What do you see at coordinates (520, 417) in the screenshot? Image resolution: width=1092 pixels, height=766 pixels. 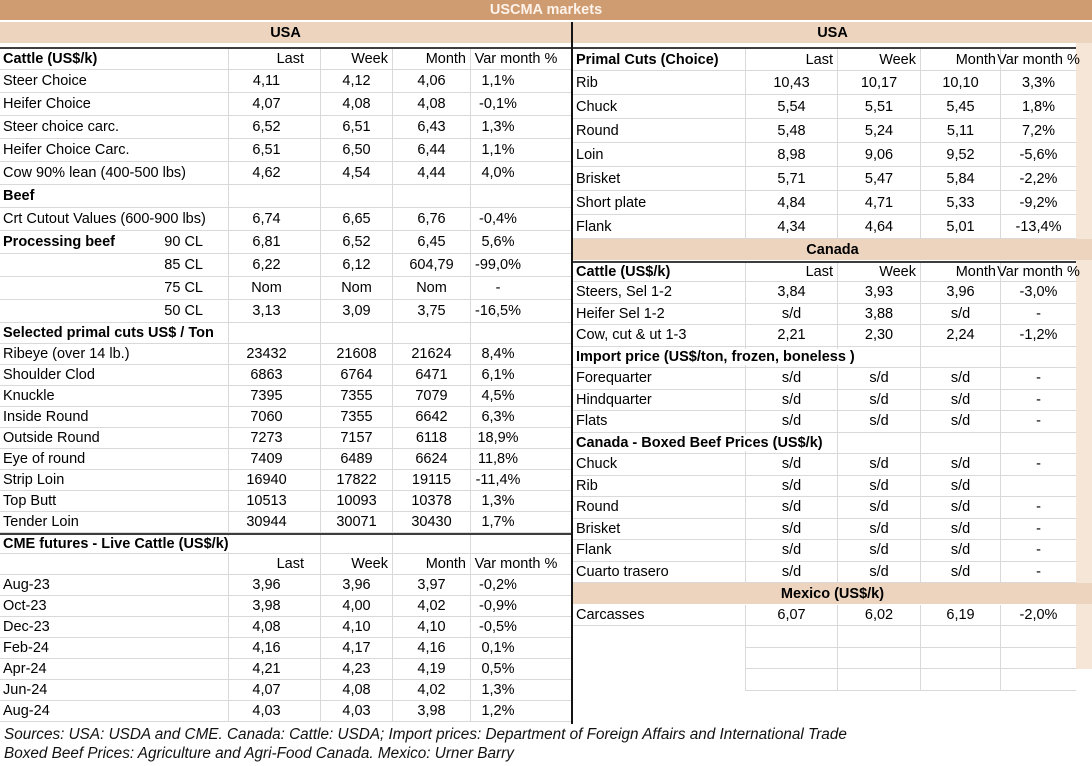 I see `value-var-month: 6,3%` at bounding box center [520, 417].